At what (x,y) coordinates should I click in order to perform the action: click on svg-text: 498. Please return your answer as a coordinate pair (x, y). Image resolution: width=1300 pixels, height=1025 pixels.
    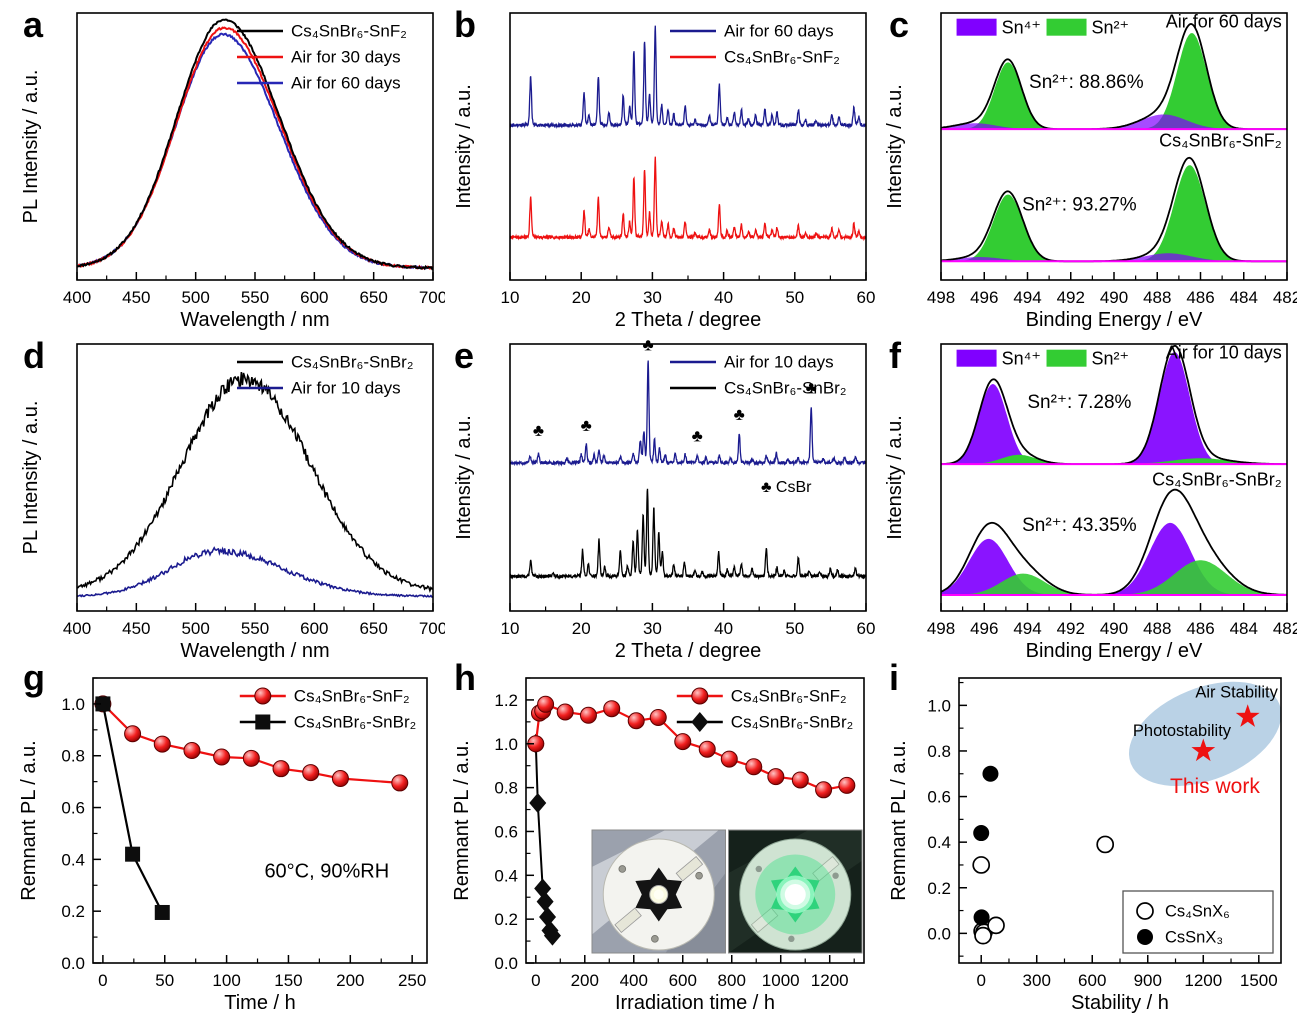
    Looking at the image, I should click on (941, 297).